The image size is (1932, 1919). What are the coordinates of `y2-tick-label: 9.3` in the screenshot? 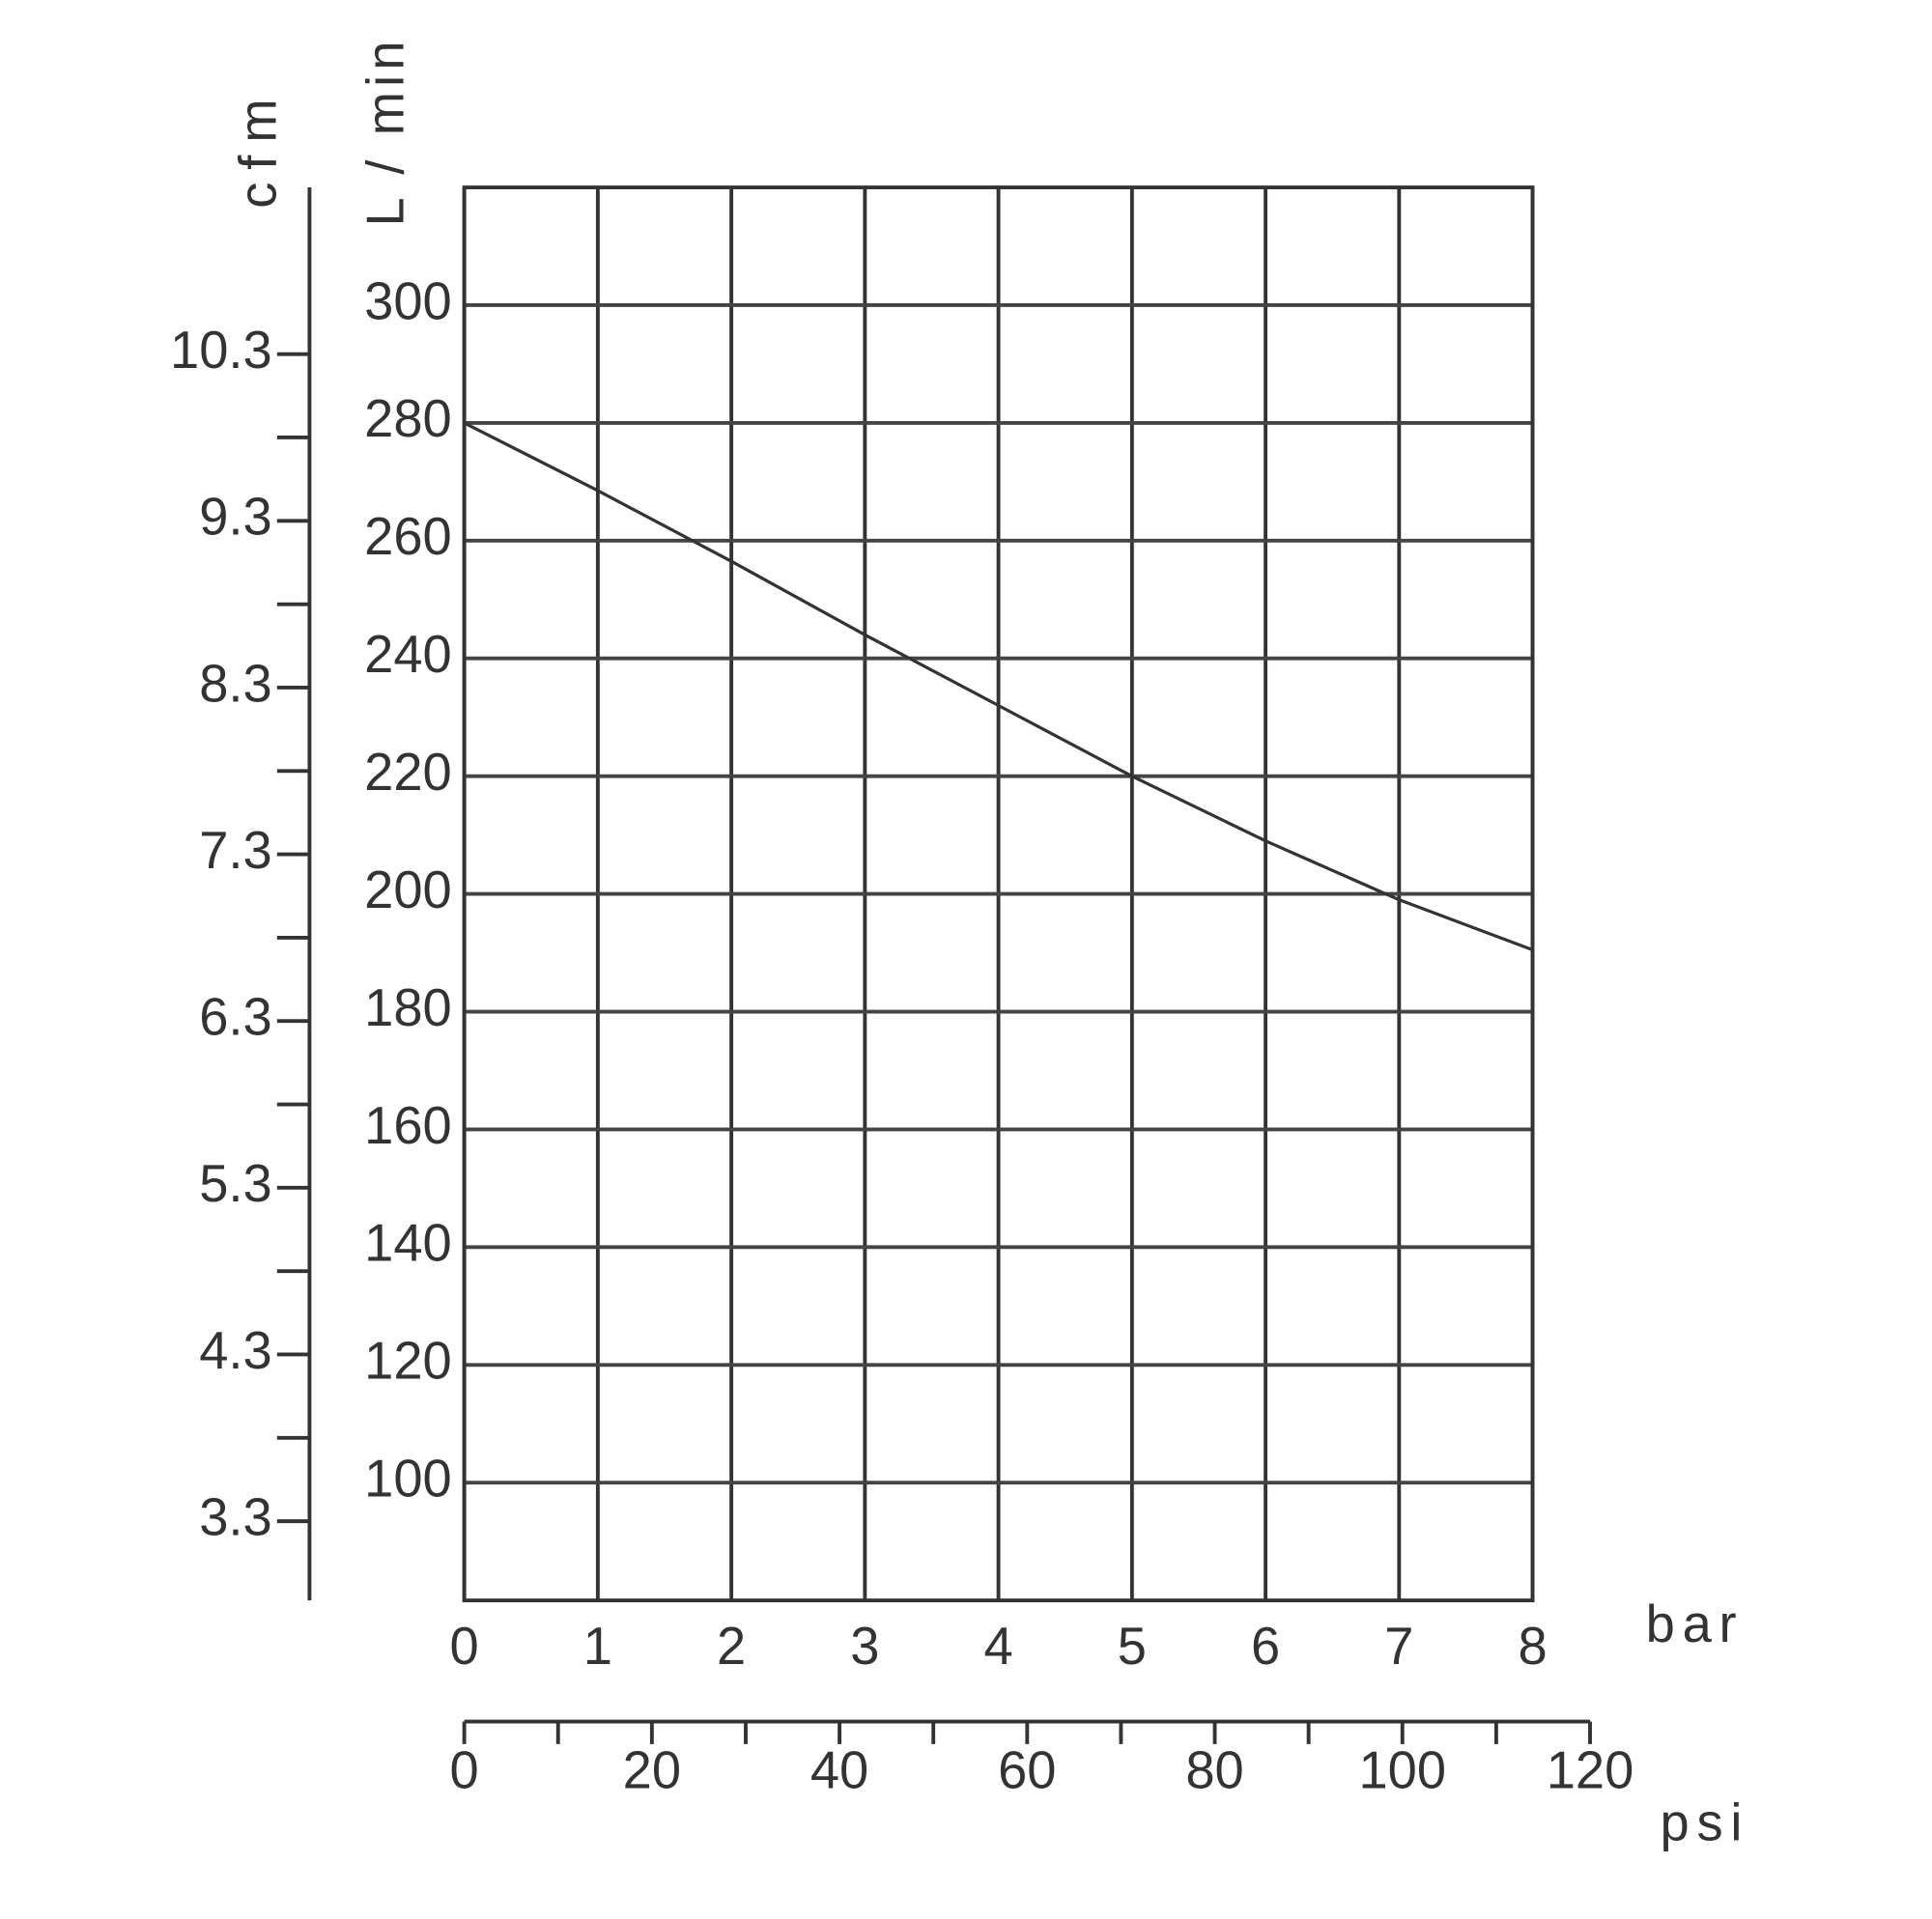 It's located at (235, 517).